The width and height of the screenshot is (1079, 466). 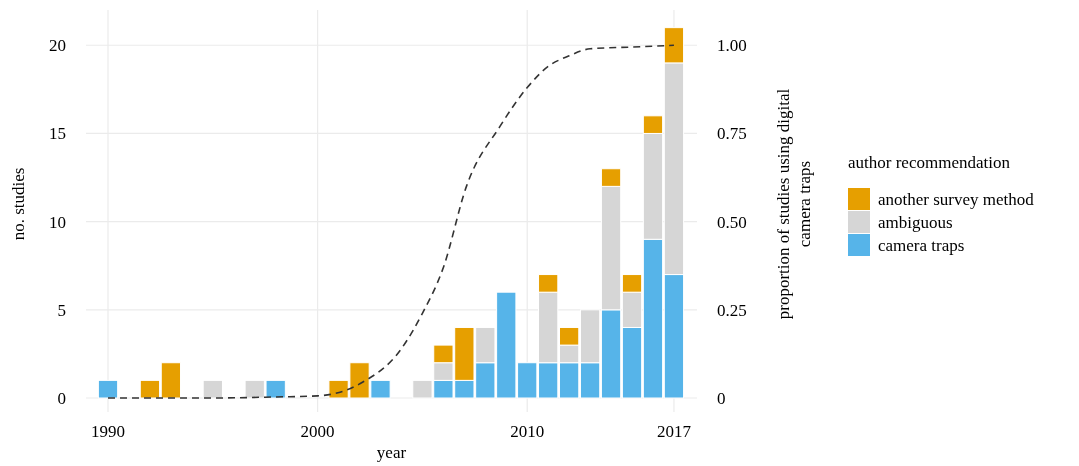 What do you see at coordinates (108, 431) in the screenshot?
I see `x-tick-label: 1990` at bounding box center [108, 431].